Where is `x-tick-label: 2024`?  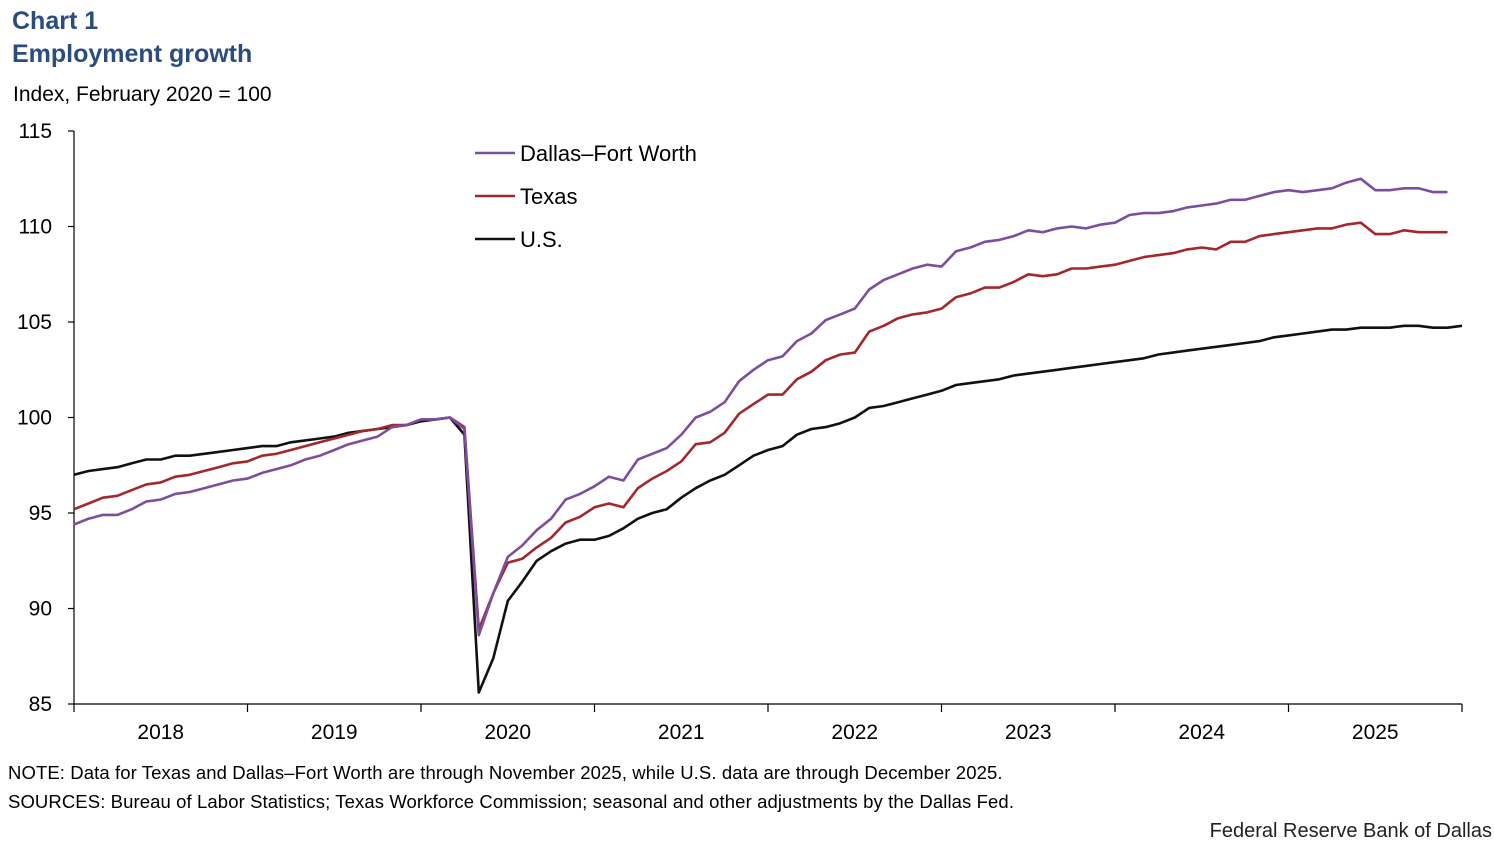
x-tick-label: 2024 is located at coordinates (1201, 732).